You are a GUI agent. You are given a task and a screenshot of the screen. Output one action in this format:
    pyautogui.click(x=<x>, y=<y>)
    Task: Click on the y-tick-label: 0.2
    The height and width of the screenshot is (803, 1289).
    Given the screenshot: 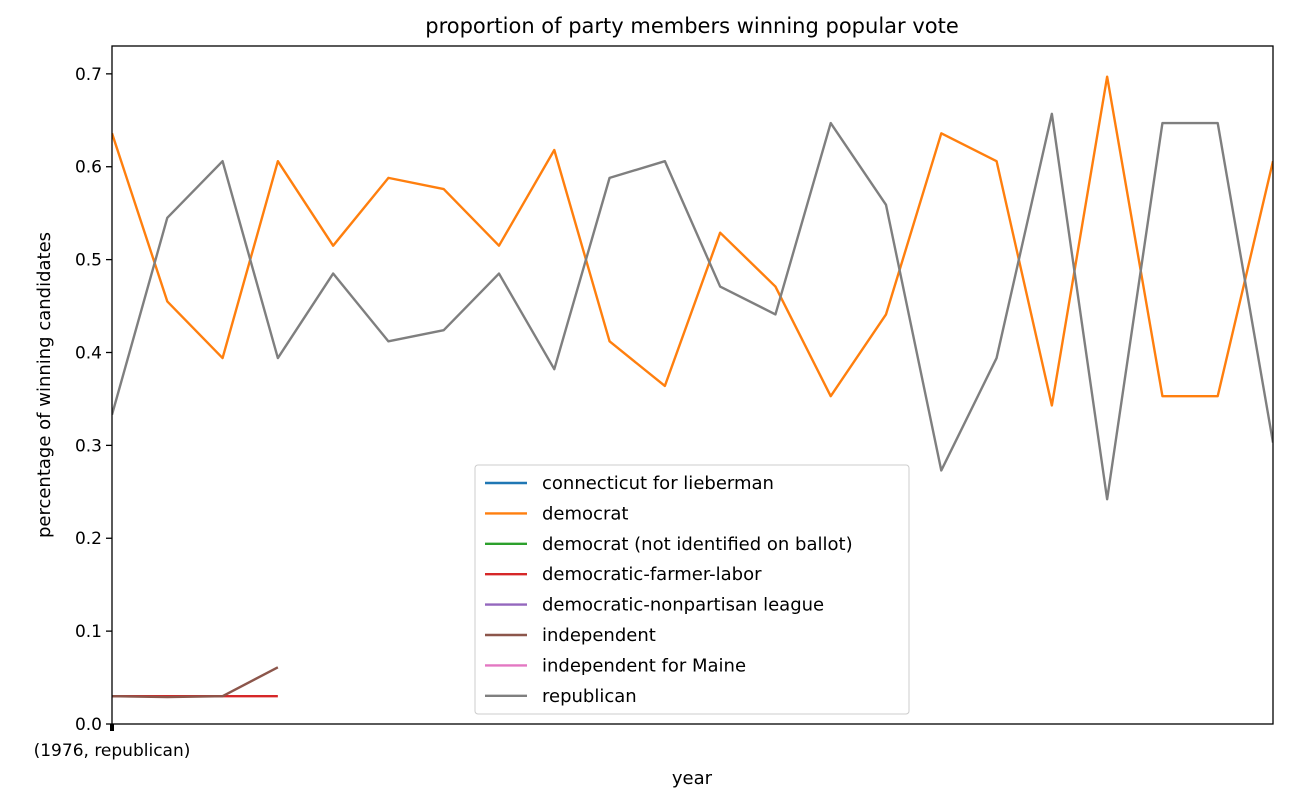 What is the action you would take?
    pyautogui.click(x=88, y=539)
    